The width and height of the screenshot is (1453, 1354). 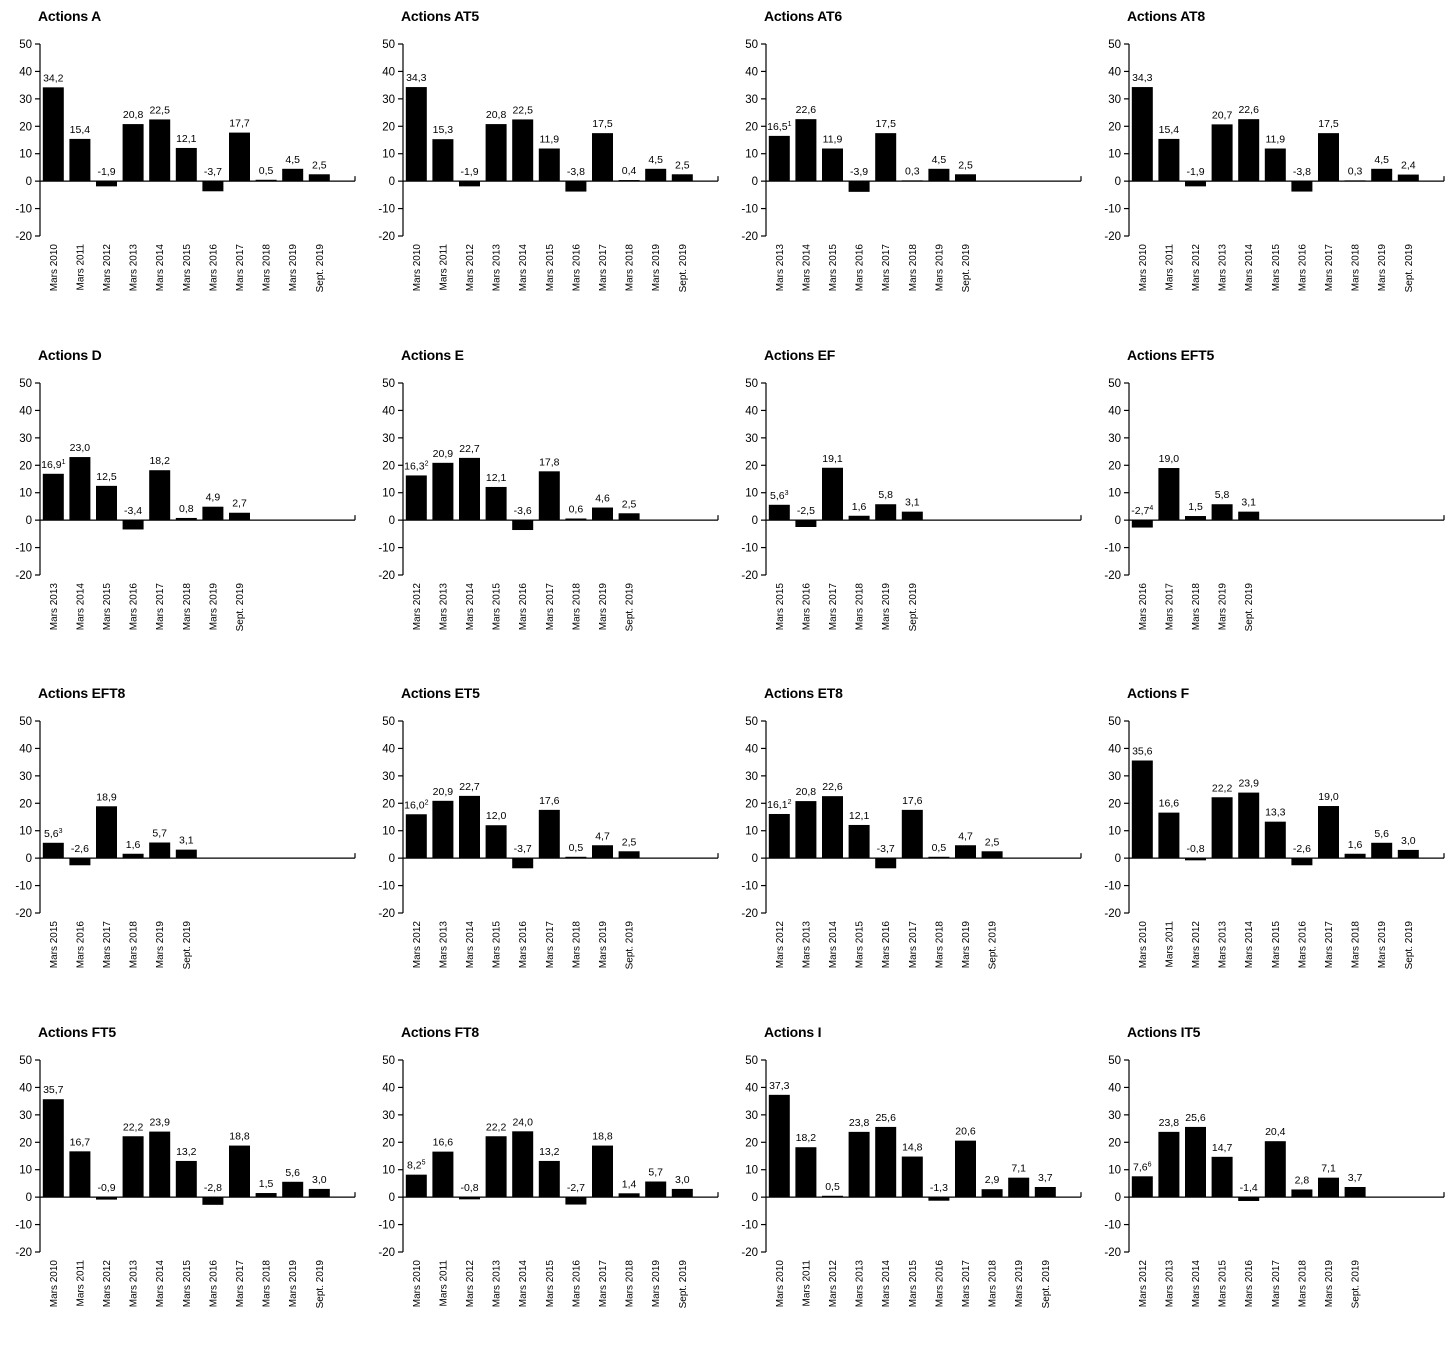 What do you see at coordinates (159, 1123) in the screenshot?
I see `bar-value-label: 23,9` at bounding box center [159, 1123].